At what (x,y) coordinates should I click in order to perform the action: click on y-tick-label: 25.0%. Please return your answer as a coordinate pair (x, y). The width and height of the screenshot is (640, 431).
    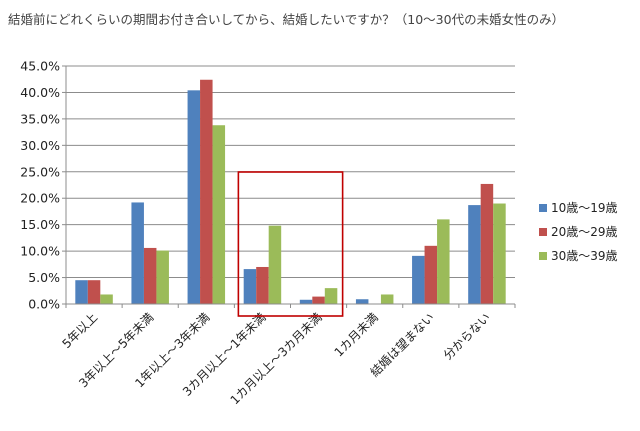
    Looking at the image, I should click on (40, 171).